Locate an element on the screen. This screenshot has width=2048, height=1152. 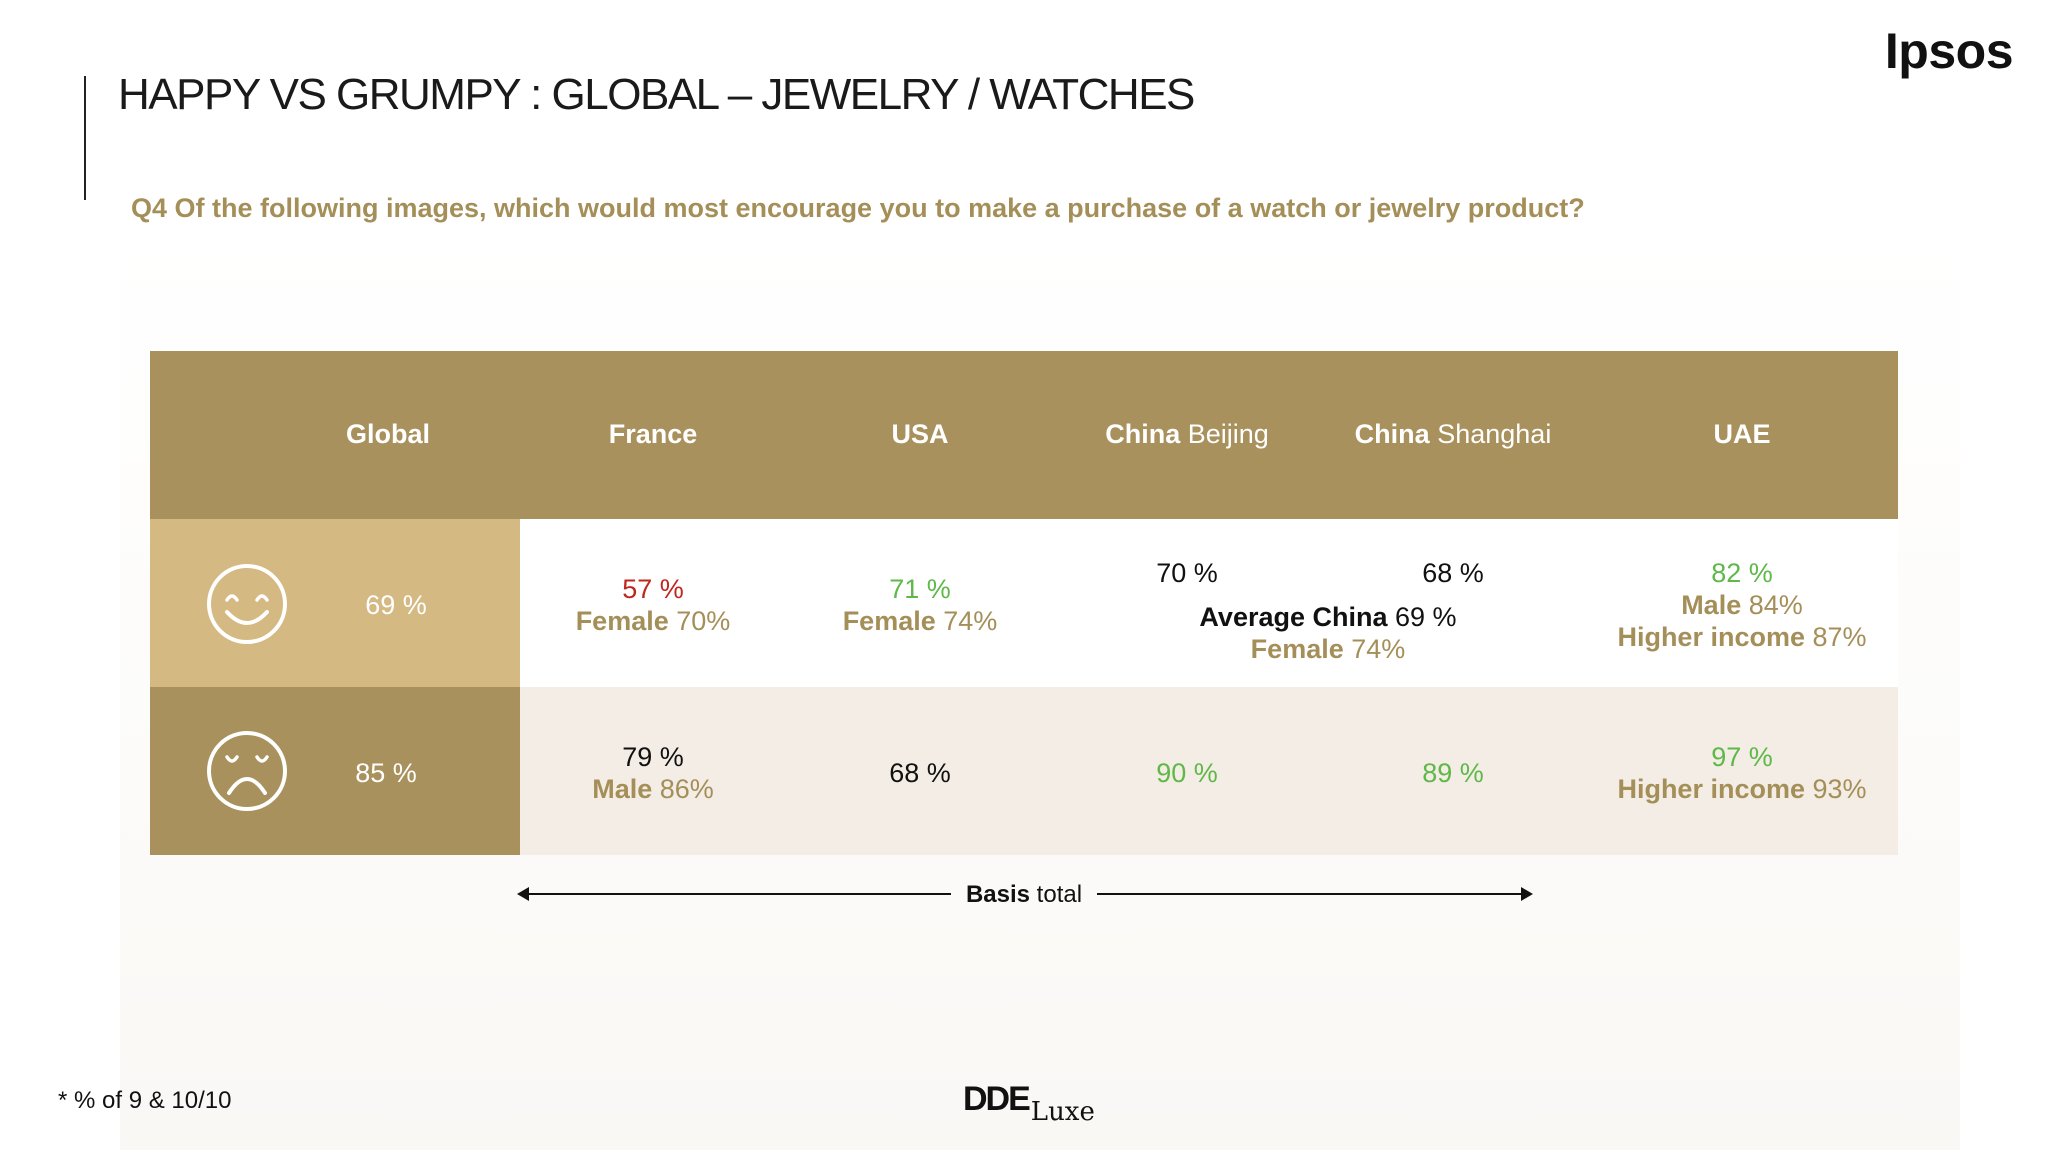
happy-china-average-cell: Average China 69 % Female 74% is located at coordinates (1328, 633).